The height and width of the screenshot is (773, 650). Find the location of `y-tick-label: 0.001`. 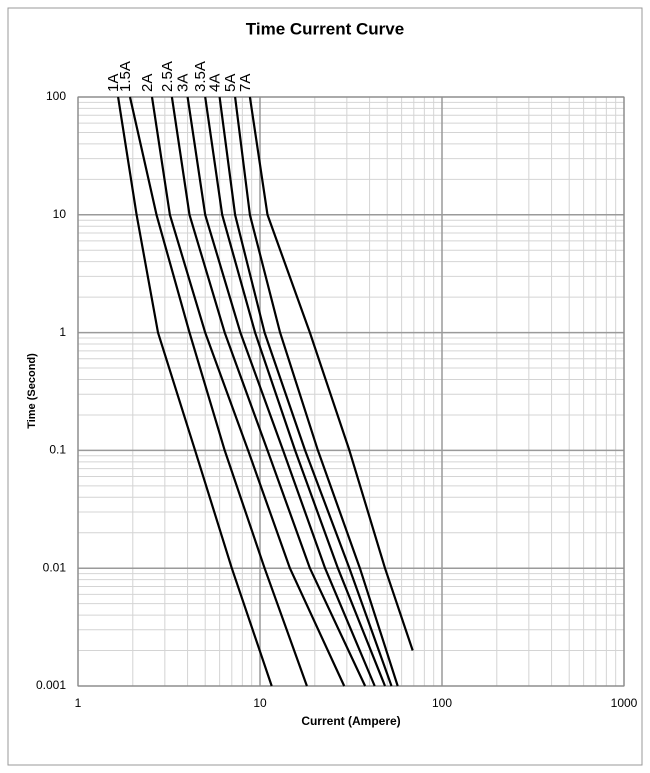

y-tick-label: 0.001 is located at coordinates (51, 685).